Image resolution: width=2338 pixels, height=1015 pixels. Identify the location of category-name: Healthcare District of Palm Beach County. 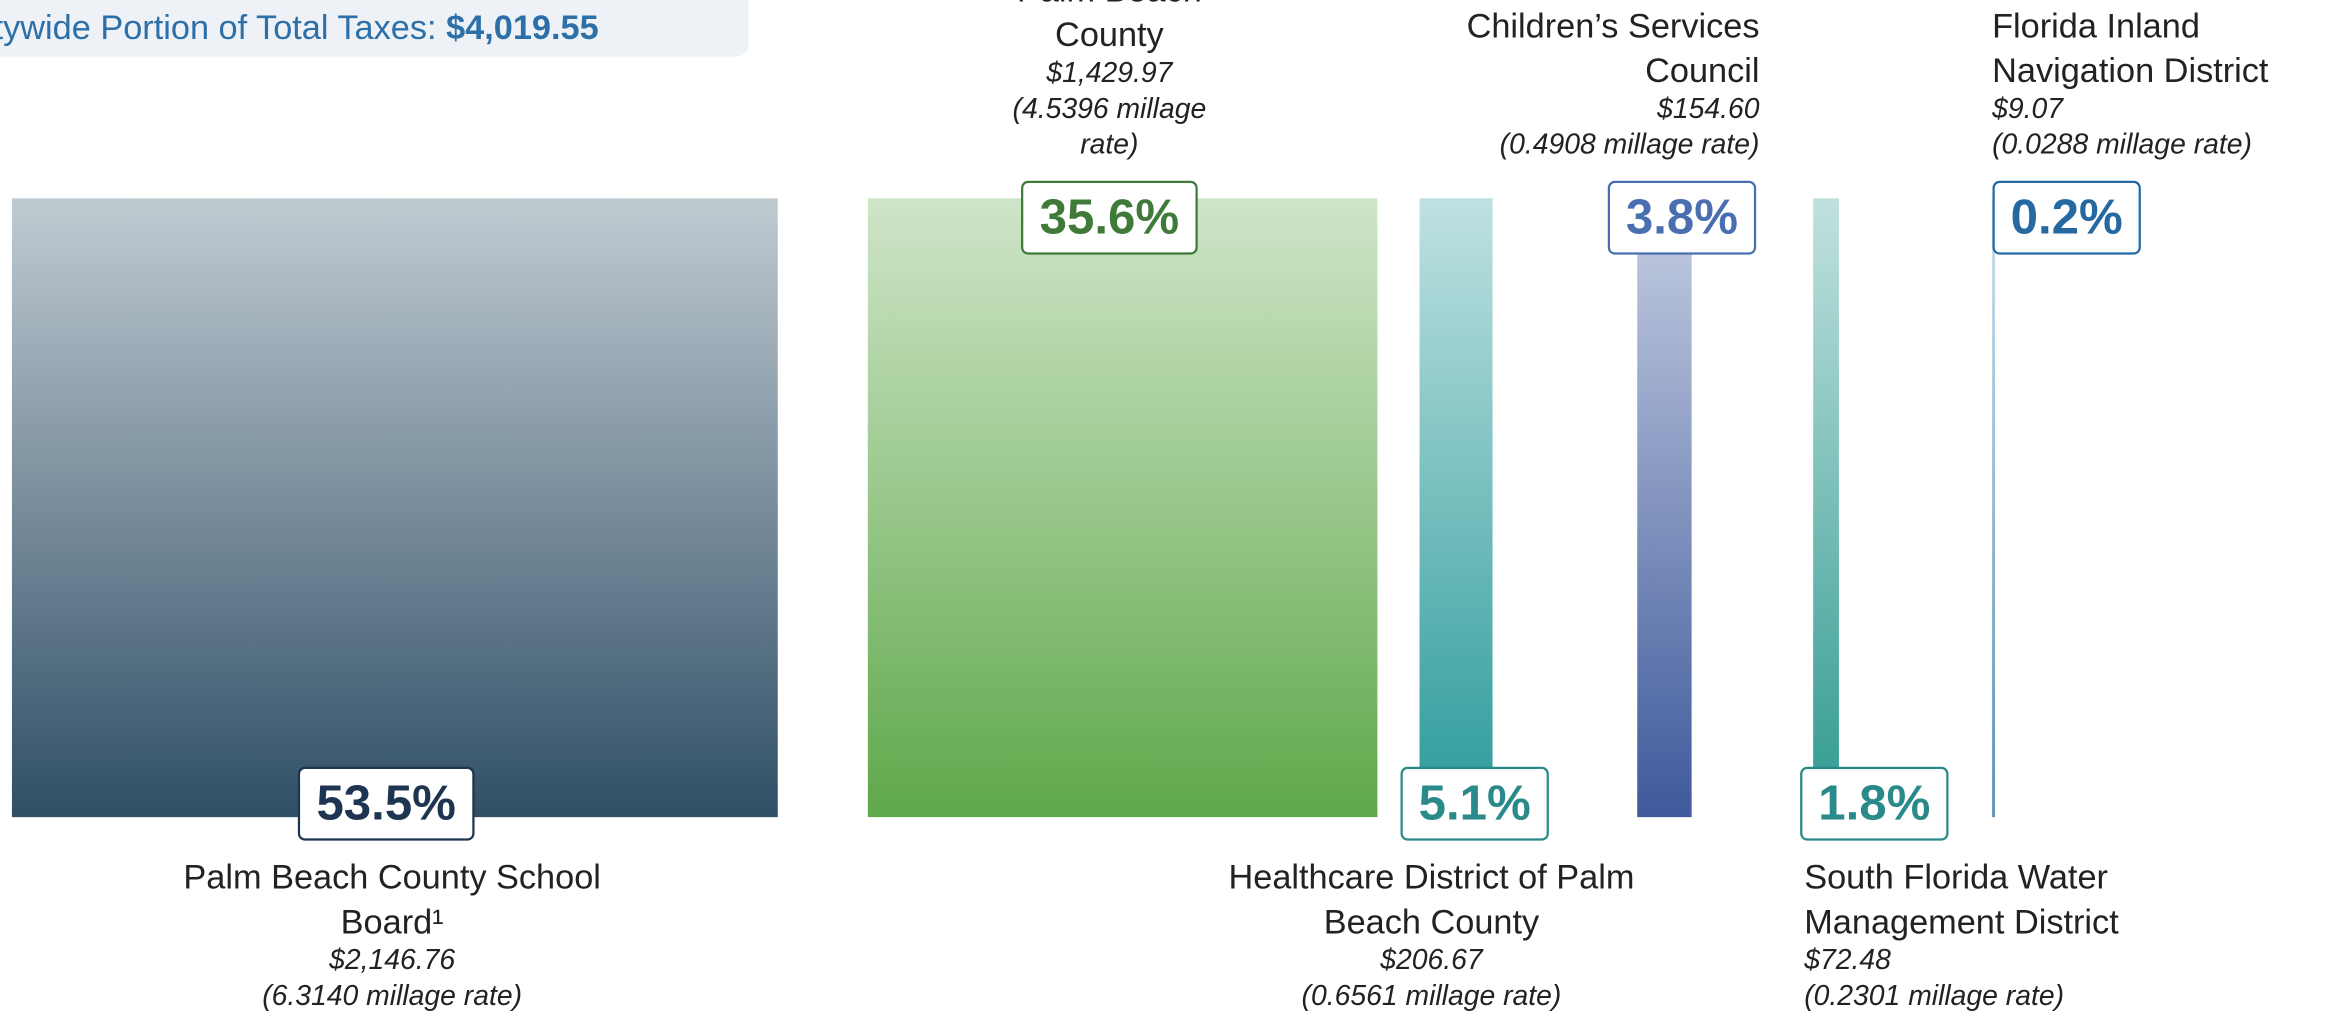
(1431, 899).